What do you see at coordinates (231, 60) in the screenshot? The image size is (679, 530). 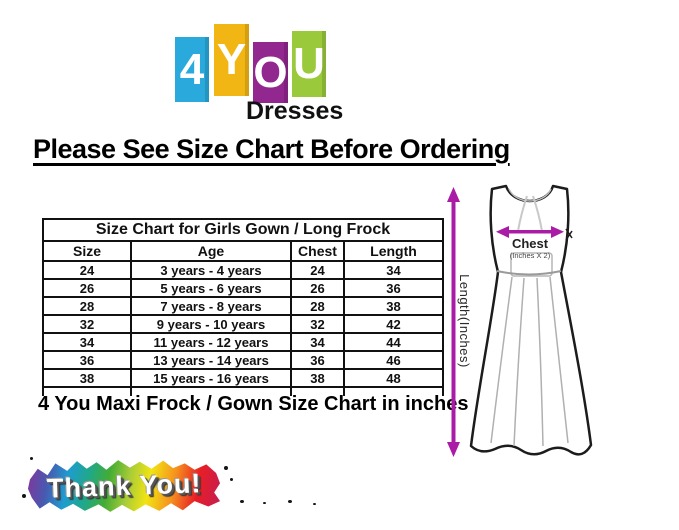 I see `logo-block-y: Y` at bounding box center [231, 60].